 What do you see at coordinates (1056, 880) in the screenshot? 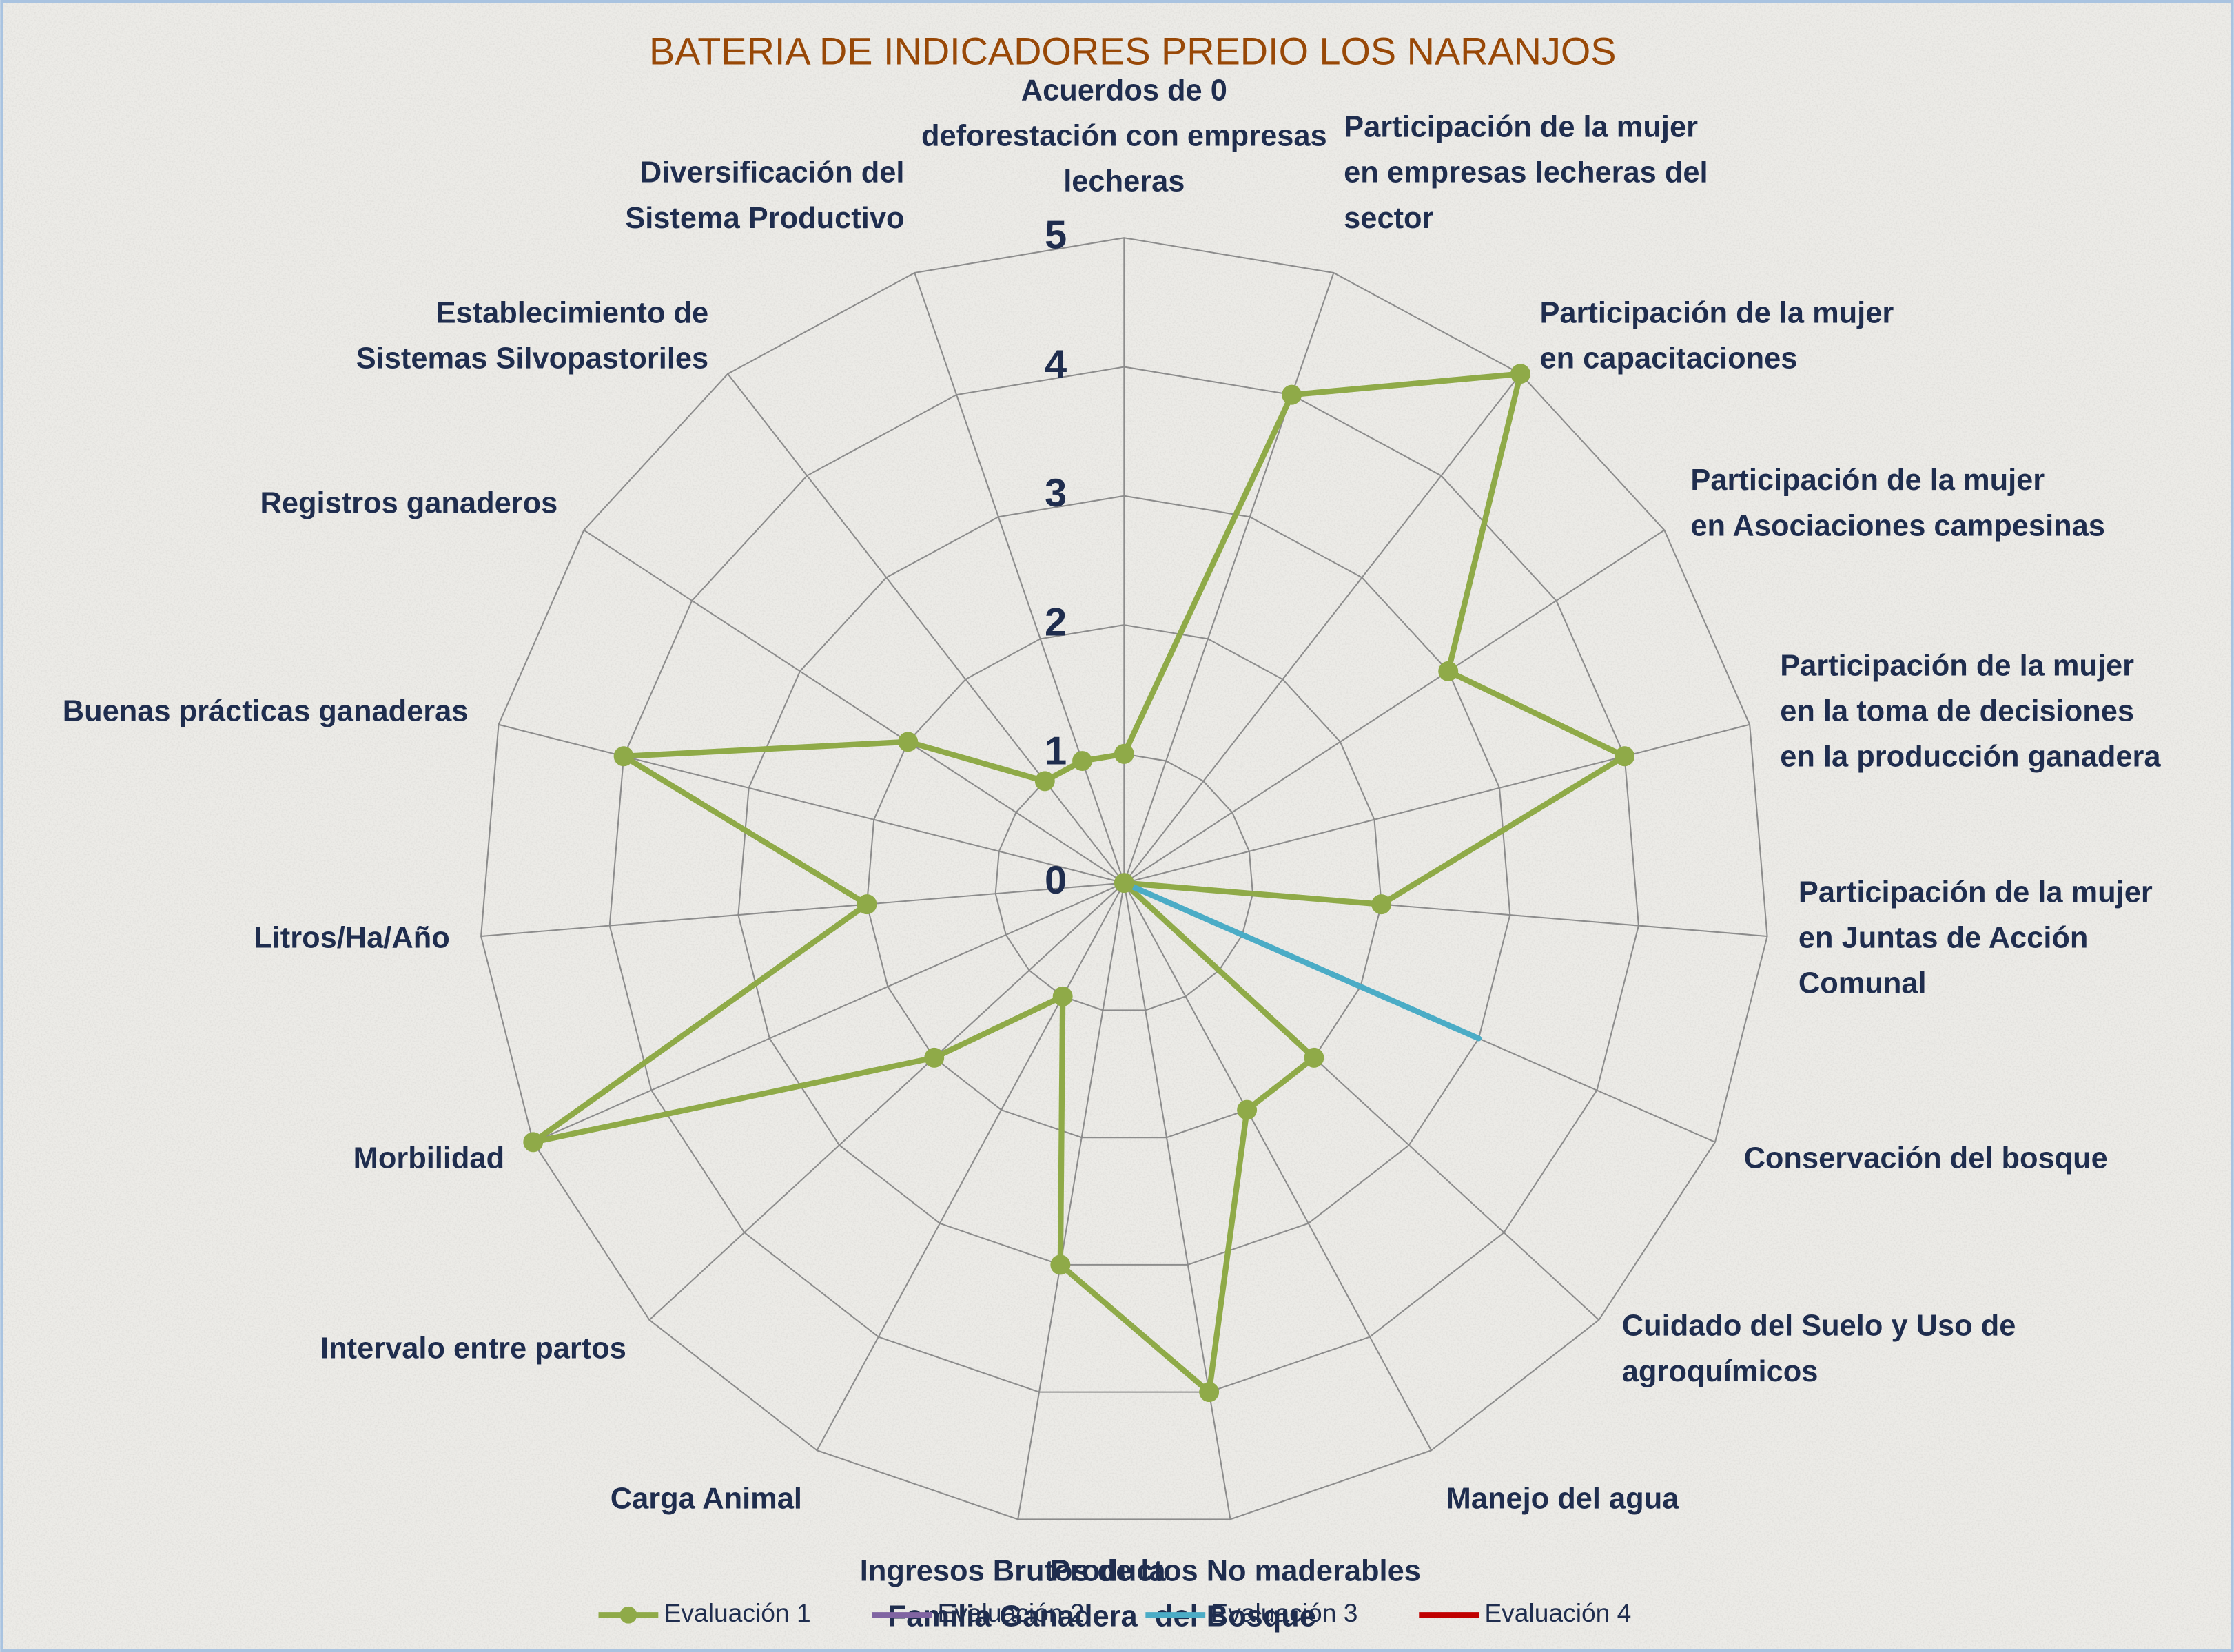
I see `y-tick-label: 0` at bounding box center [1056, 880].